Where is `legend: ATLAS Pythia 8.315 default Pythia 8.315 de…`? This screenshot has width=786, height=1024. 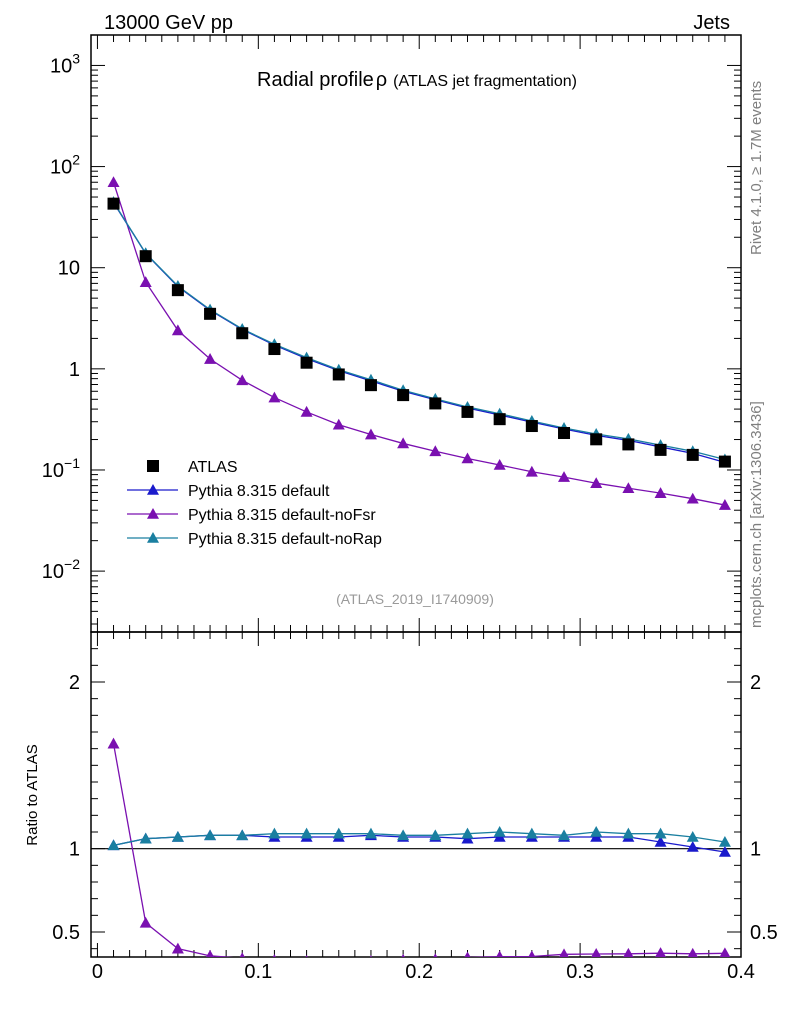
legend: ATLAS Pythia 8.315 default Pythia 8.315 de… is located at coordinates (254, 503).